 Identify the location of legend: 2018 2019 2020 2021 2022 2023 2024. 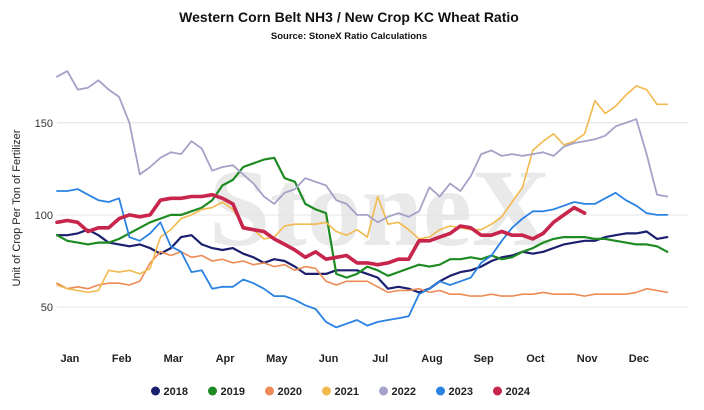
(341, 392).